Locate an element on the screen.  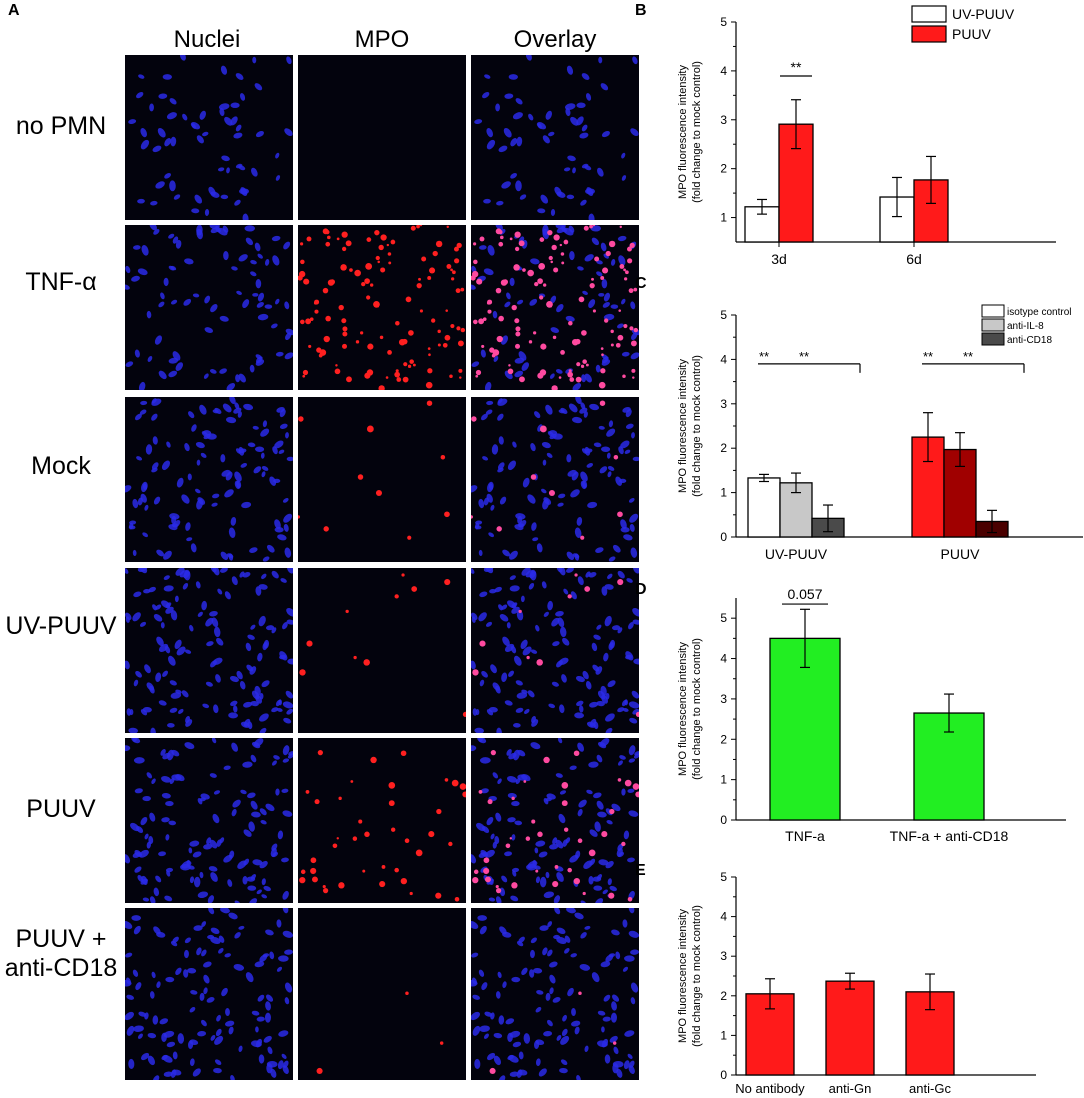
legend-swatch is located at coordinates (993, 311).